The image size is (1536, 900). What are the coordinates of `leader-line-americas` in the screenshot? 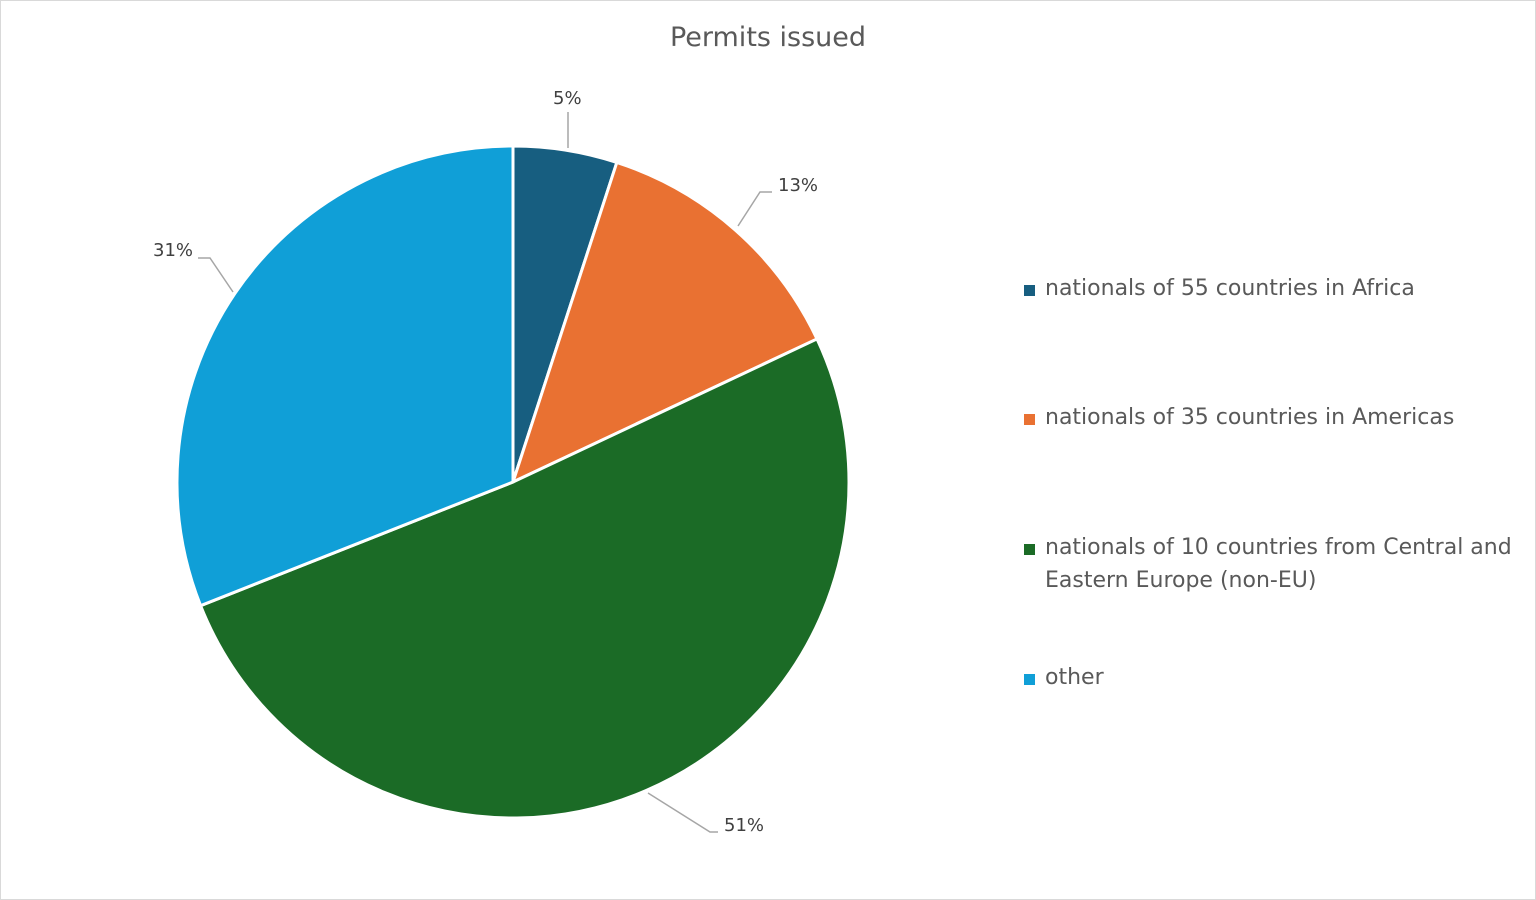 It's located at (754, 209).